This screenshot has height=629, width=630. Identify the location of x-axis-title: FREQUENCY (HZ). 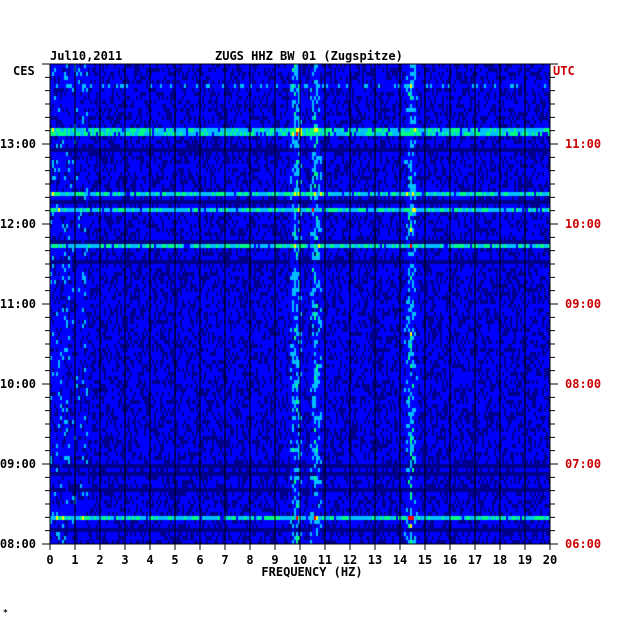
(311, 572).